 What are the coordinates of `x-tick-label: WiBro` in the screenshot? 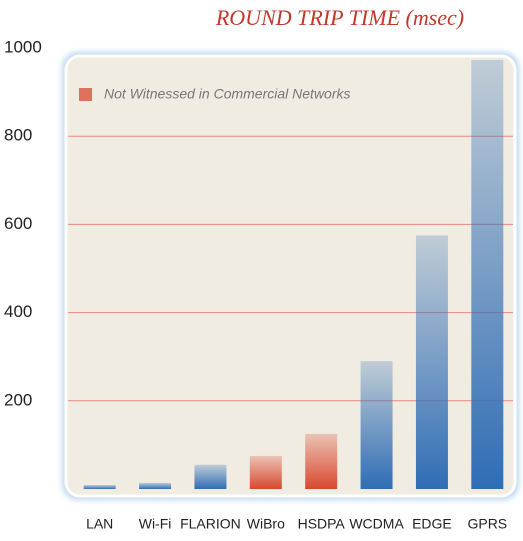 It's located at (266, 524).